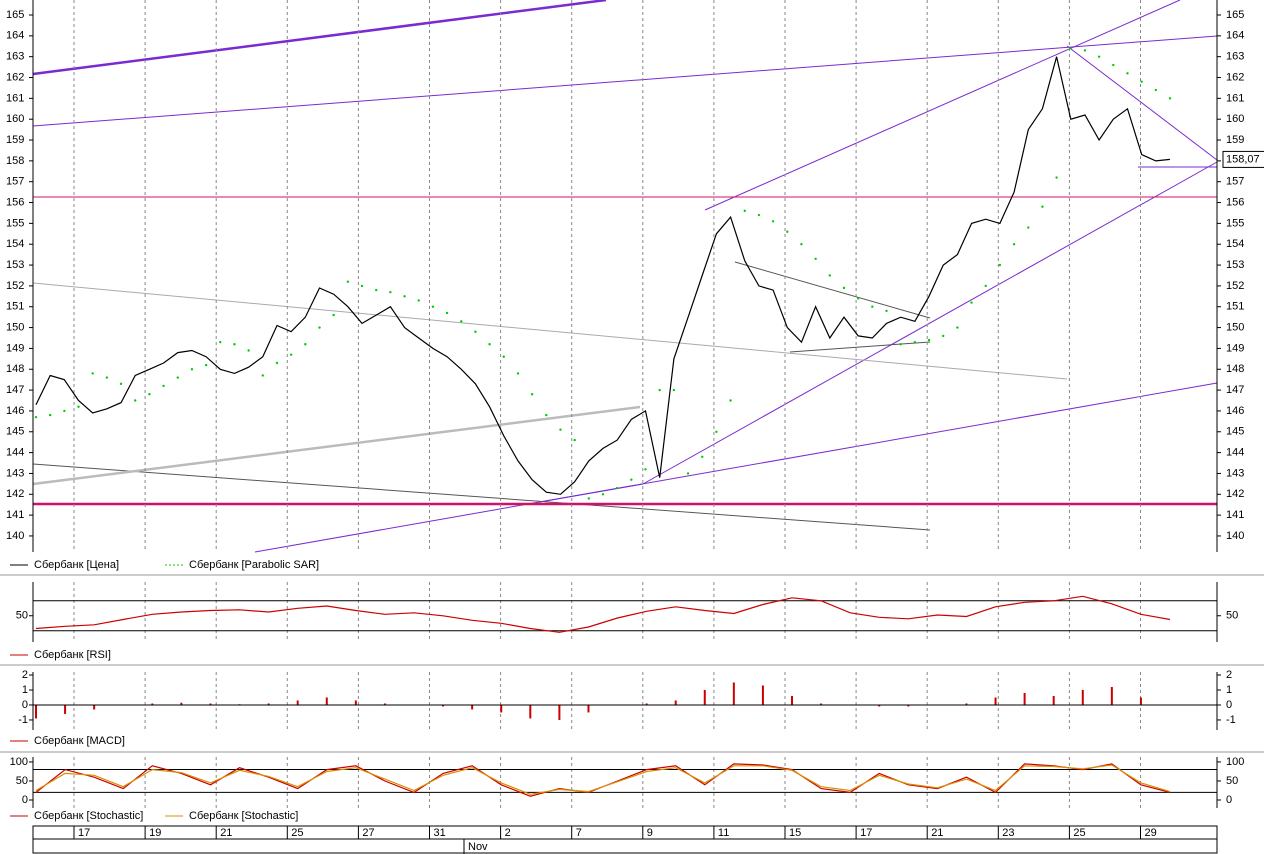 This screenshot has height=854, width=1264. Describe the element at coordinates (866, 833) in the screenshot. I see `x-tick-label: 17` at that location.